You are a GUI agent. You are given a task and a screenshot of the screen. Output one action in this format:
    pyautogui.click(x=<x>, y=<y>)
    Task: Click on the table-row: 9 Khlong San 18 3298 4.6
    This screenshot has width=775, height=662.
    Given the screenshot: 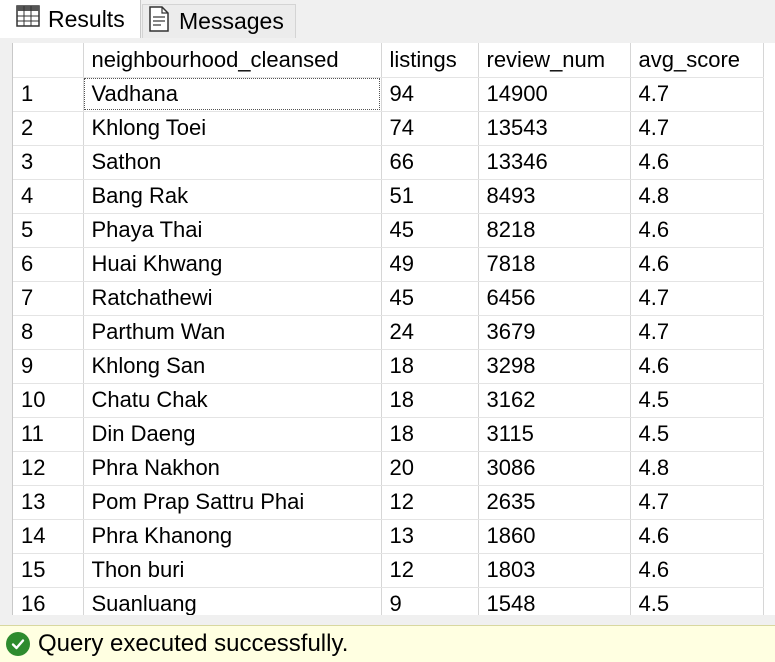 What is the action you would take?
    pyautogui.click(x=388, y=366)
    